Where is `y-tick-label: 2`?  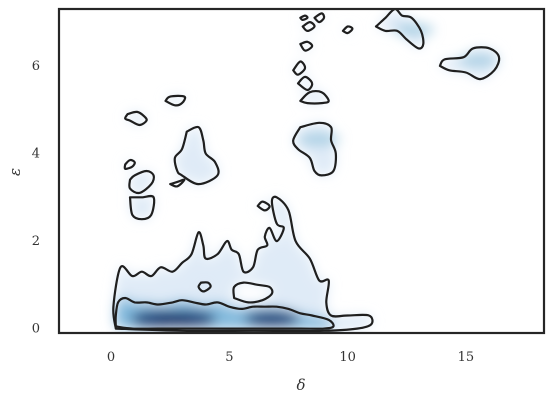
y-tick-label: 2 is located at coordinates (36, 241).